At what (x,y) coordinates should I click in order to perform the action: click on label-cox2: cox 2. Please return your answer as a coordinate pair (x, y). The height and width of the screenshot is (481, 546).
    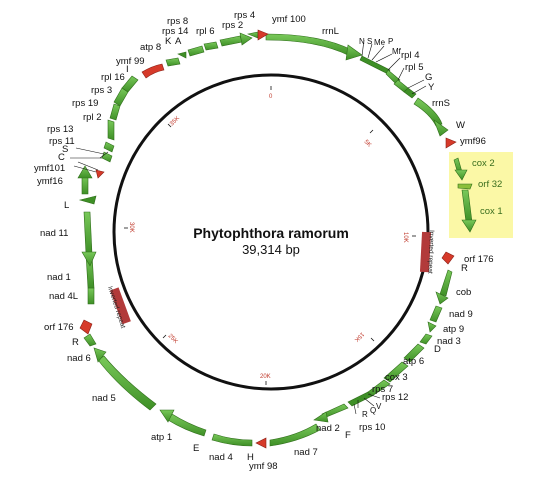
    Looking at the image, I should click on (483, 163).